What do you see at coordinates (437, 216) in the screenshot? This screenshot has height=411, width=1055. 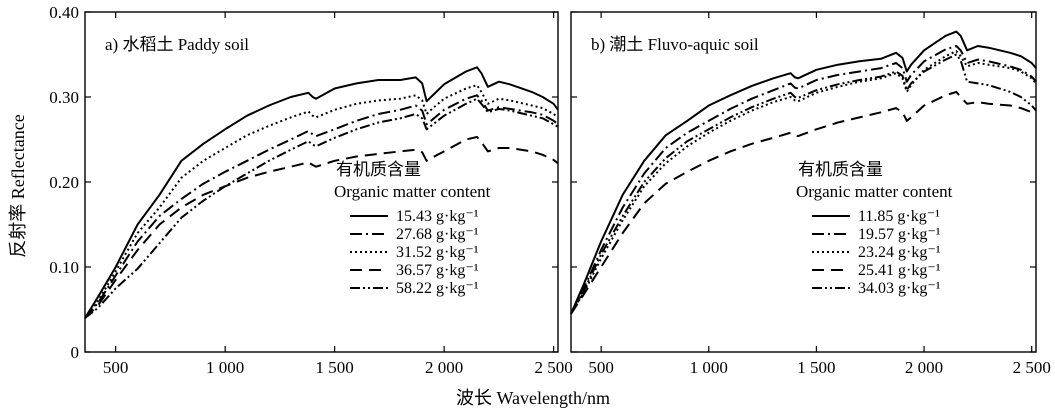 I see `legend-label-1: 15.43 g·kg⁻¹` at bounding box center [437, 216].